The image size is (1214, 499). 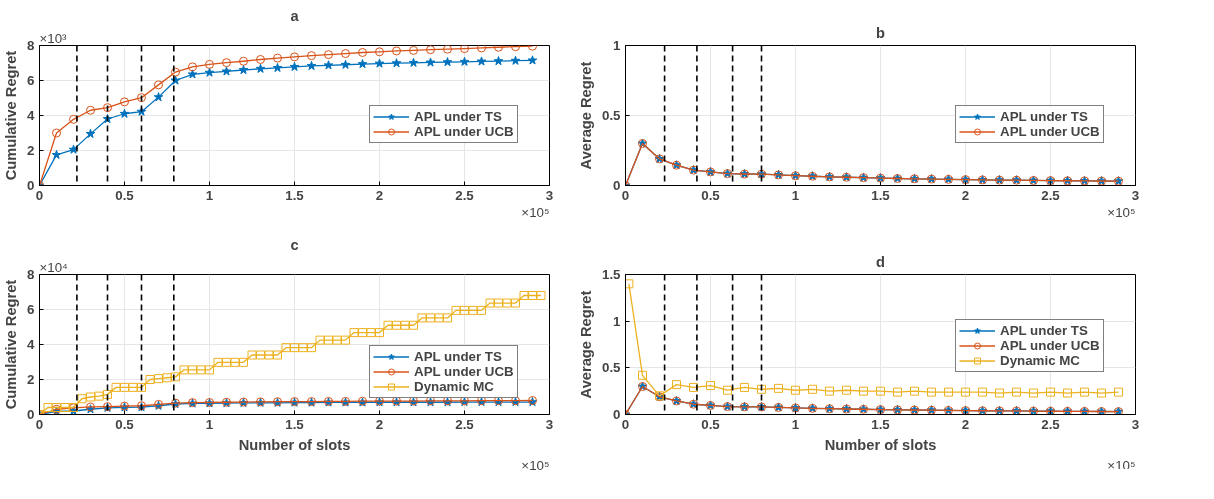 I want to click on chart-title: a, so click(x=295, y=15).